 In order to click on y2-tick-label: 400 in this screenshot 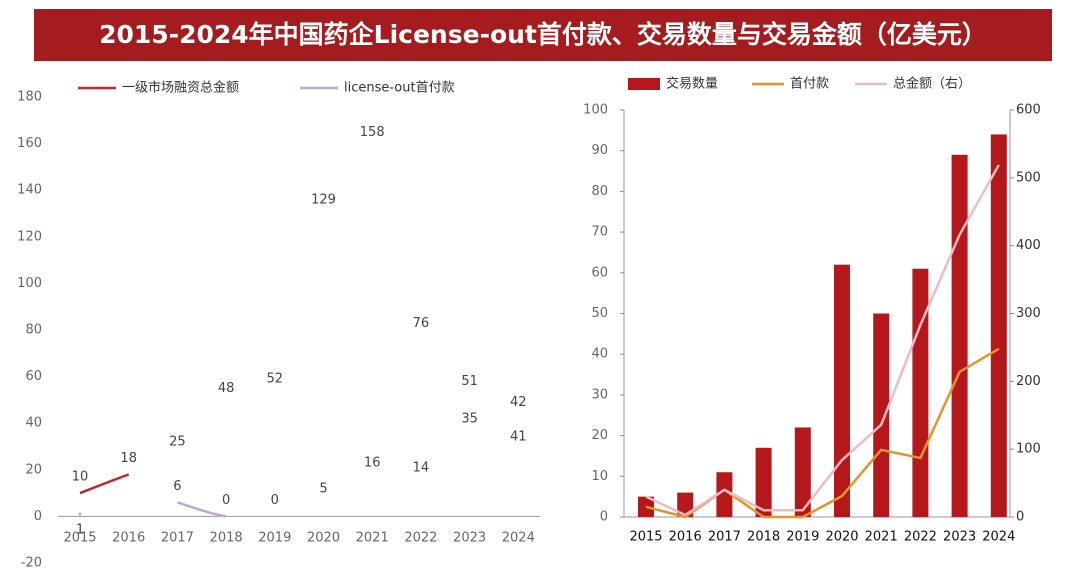, I will do `click(1028, 245)`.